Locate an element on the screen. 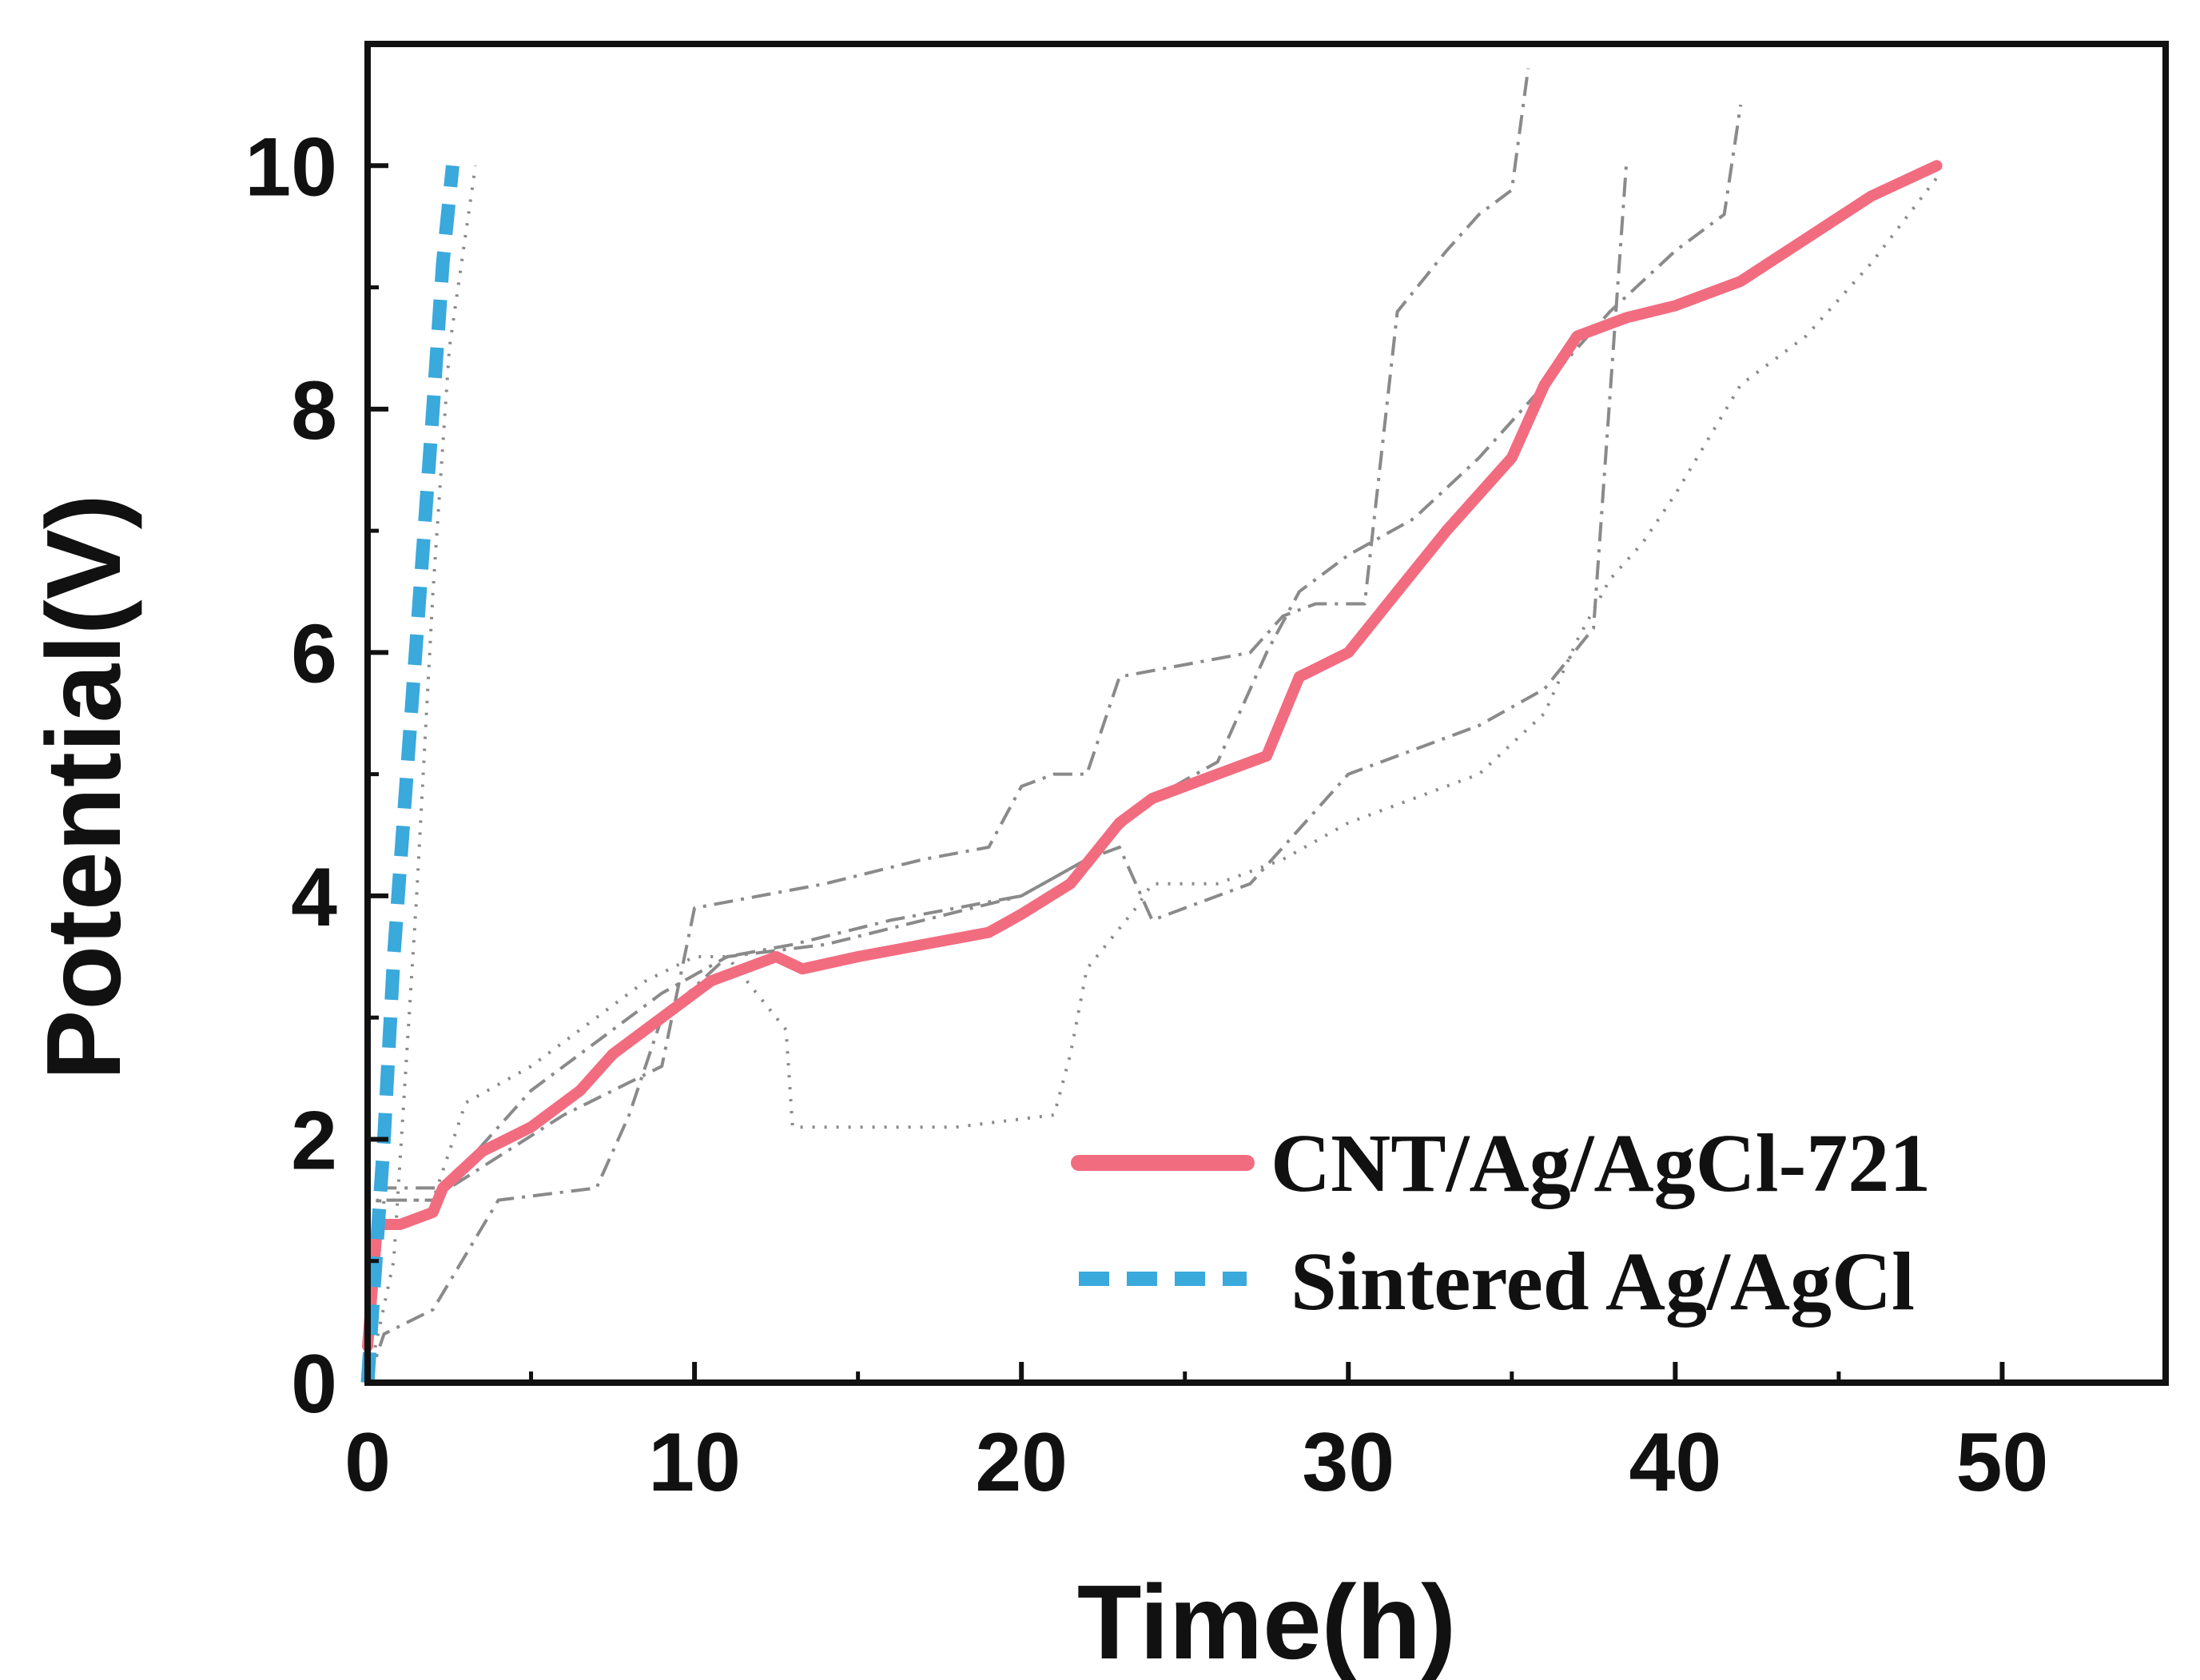 The width and height of the screenshot is (2200, 1680). x-tick-label: 20 is located at coordinates (1021, 1462).